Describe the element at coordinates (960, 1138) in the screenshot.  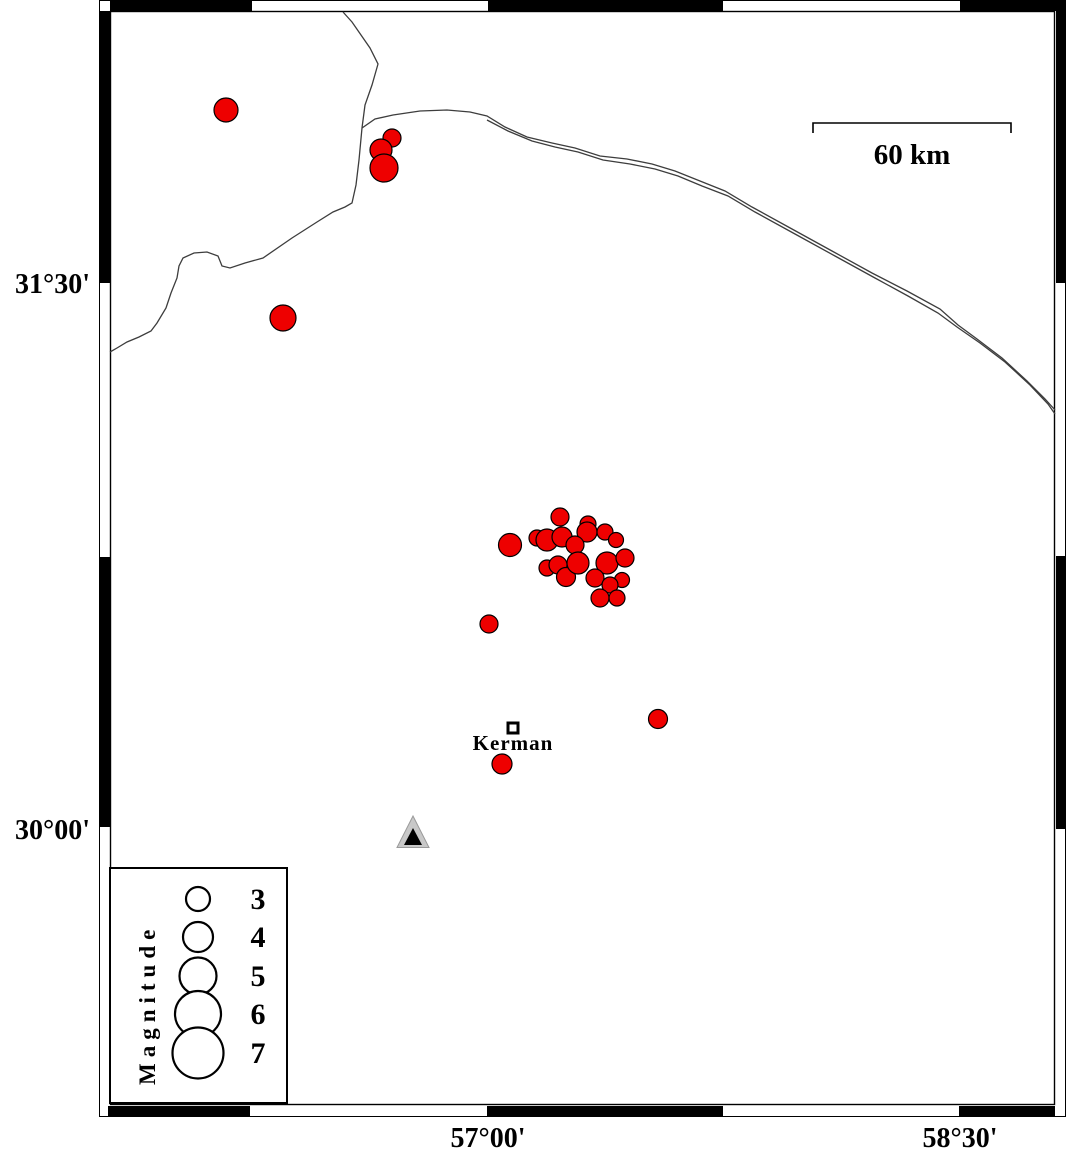
I see `axis-label-lon-2: 58°30'` at that location.